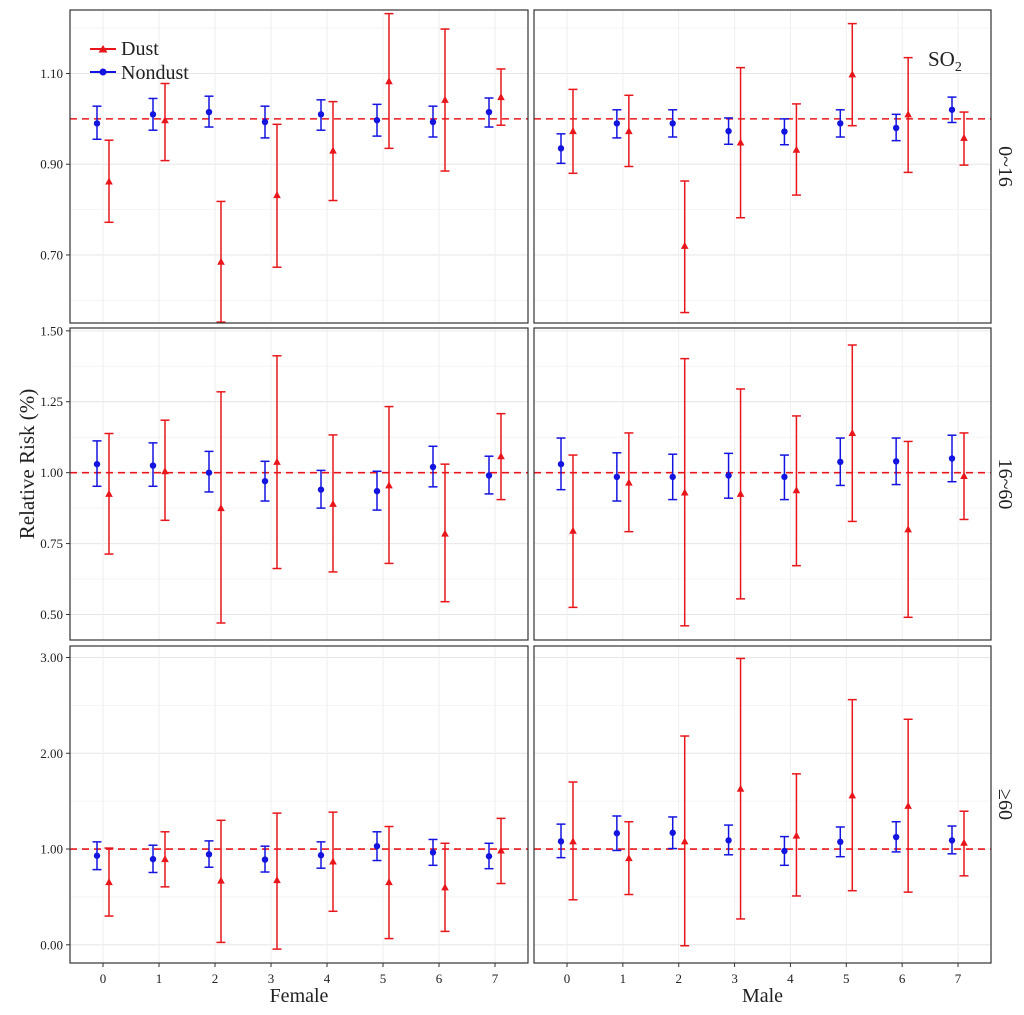  Describe the element at coordinates (299, 166) in the screenshot. I see `panel-background` at that location.